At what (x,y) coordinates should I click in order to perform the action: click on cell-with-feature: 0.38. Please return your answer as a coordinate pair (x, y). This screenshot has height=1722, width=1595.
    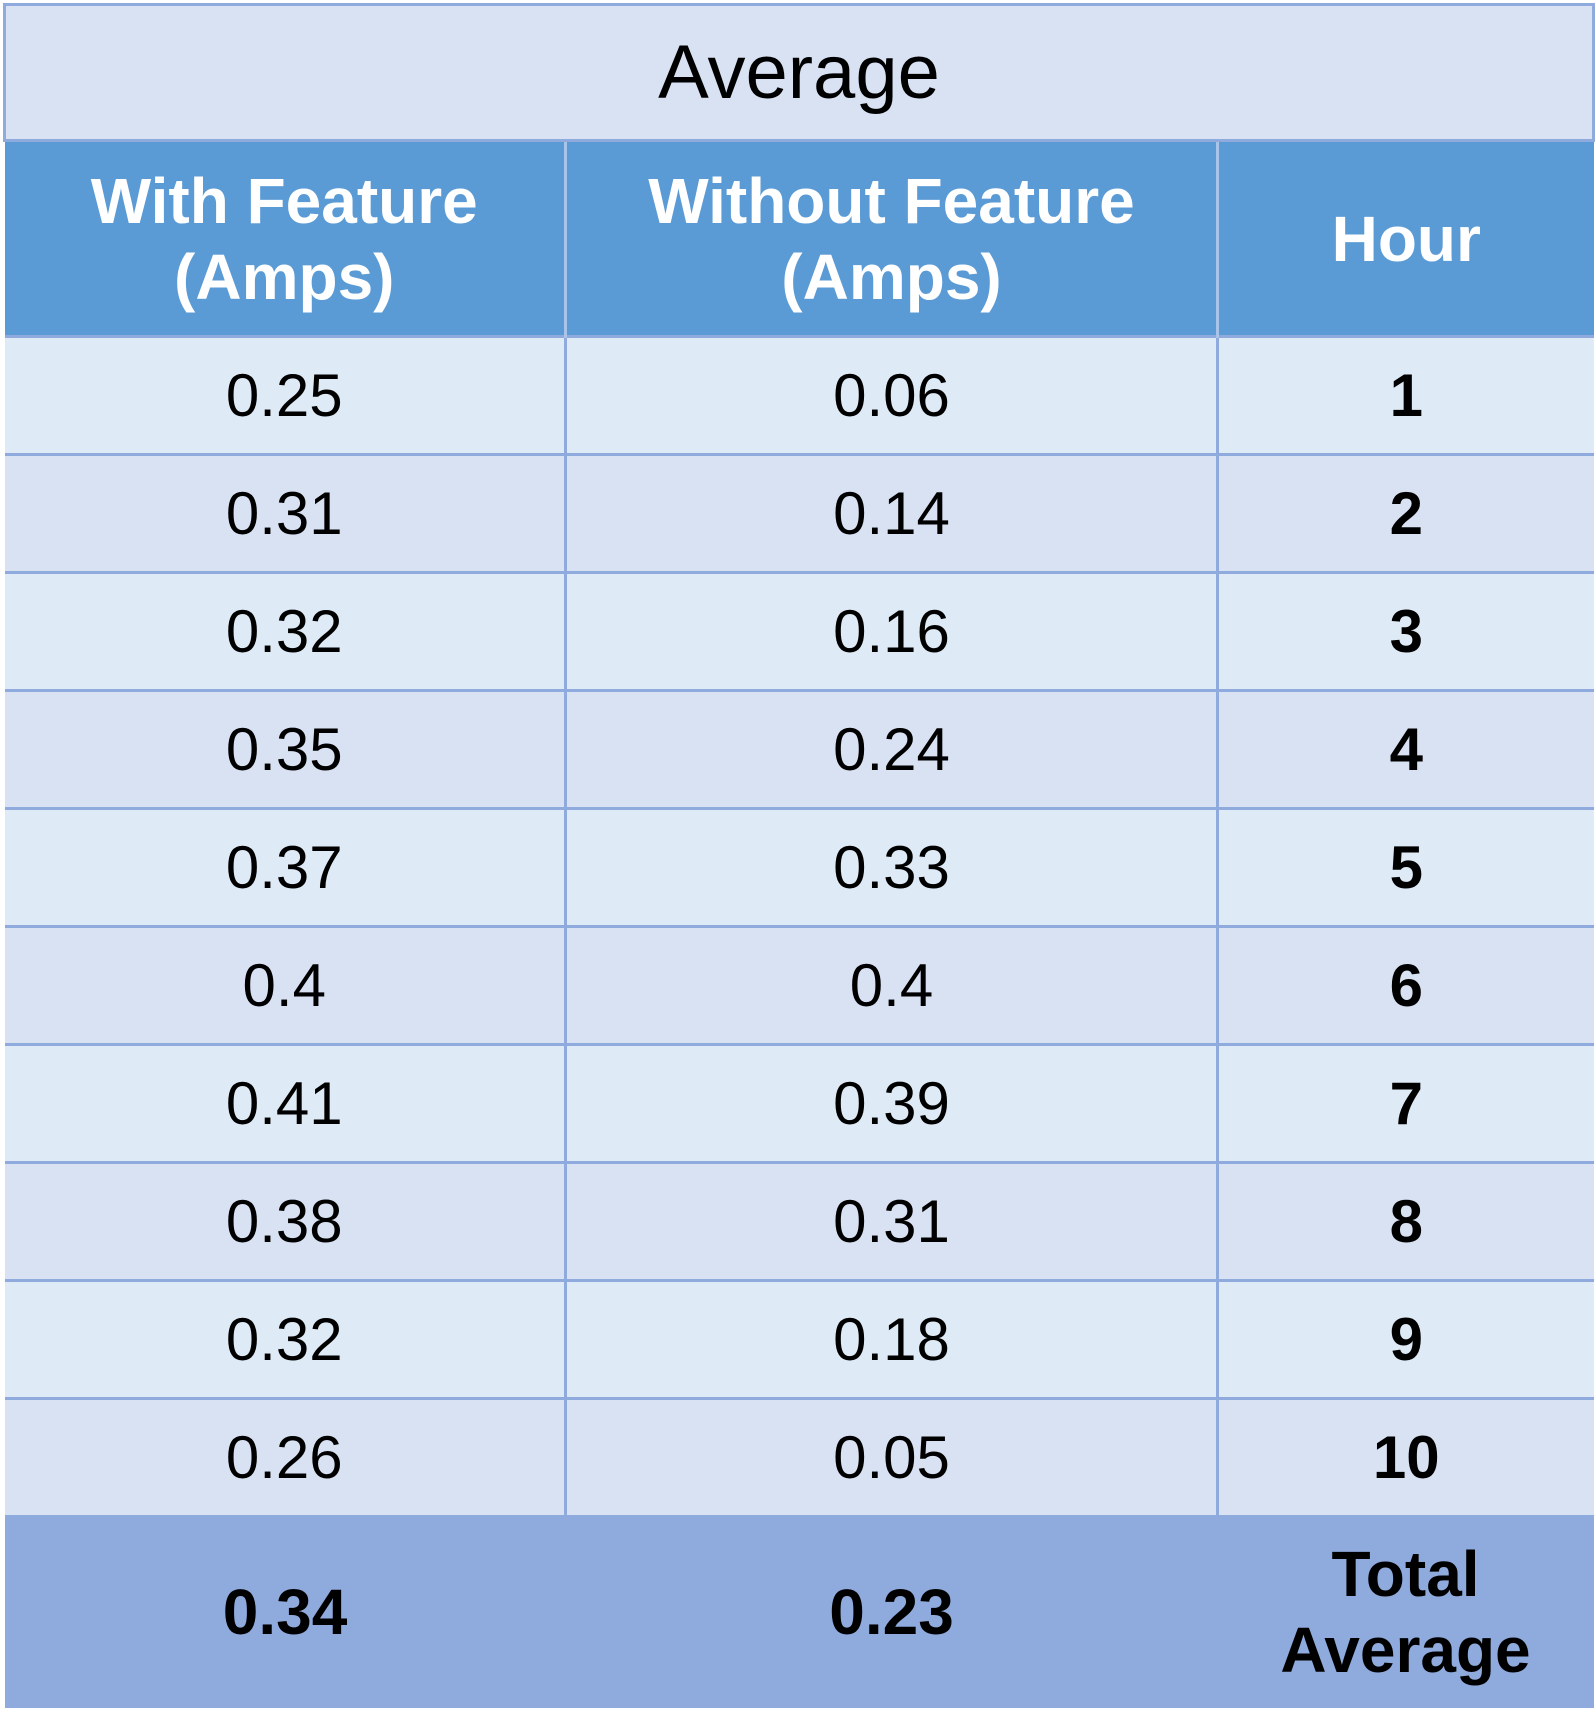
    Looking at the image, I should click on (285, 1221).